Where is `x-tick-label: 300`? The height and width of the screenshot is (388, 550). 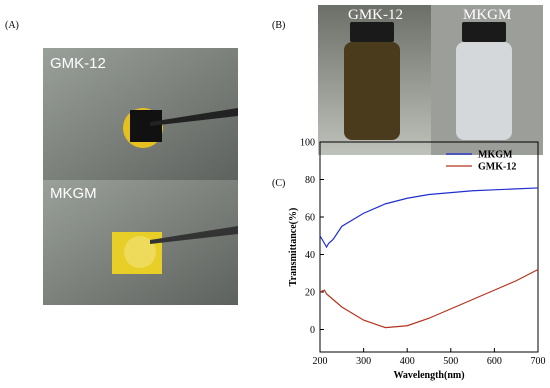 x-tick-label: 300 is located at coordinates (363, 361).